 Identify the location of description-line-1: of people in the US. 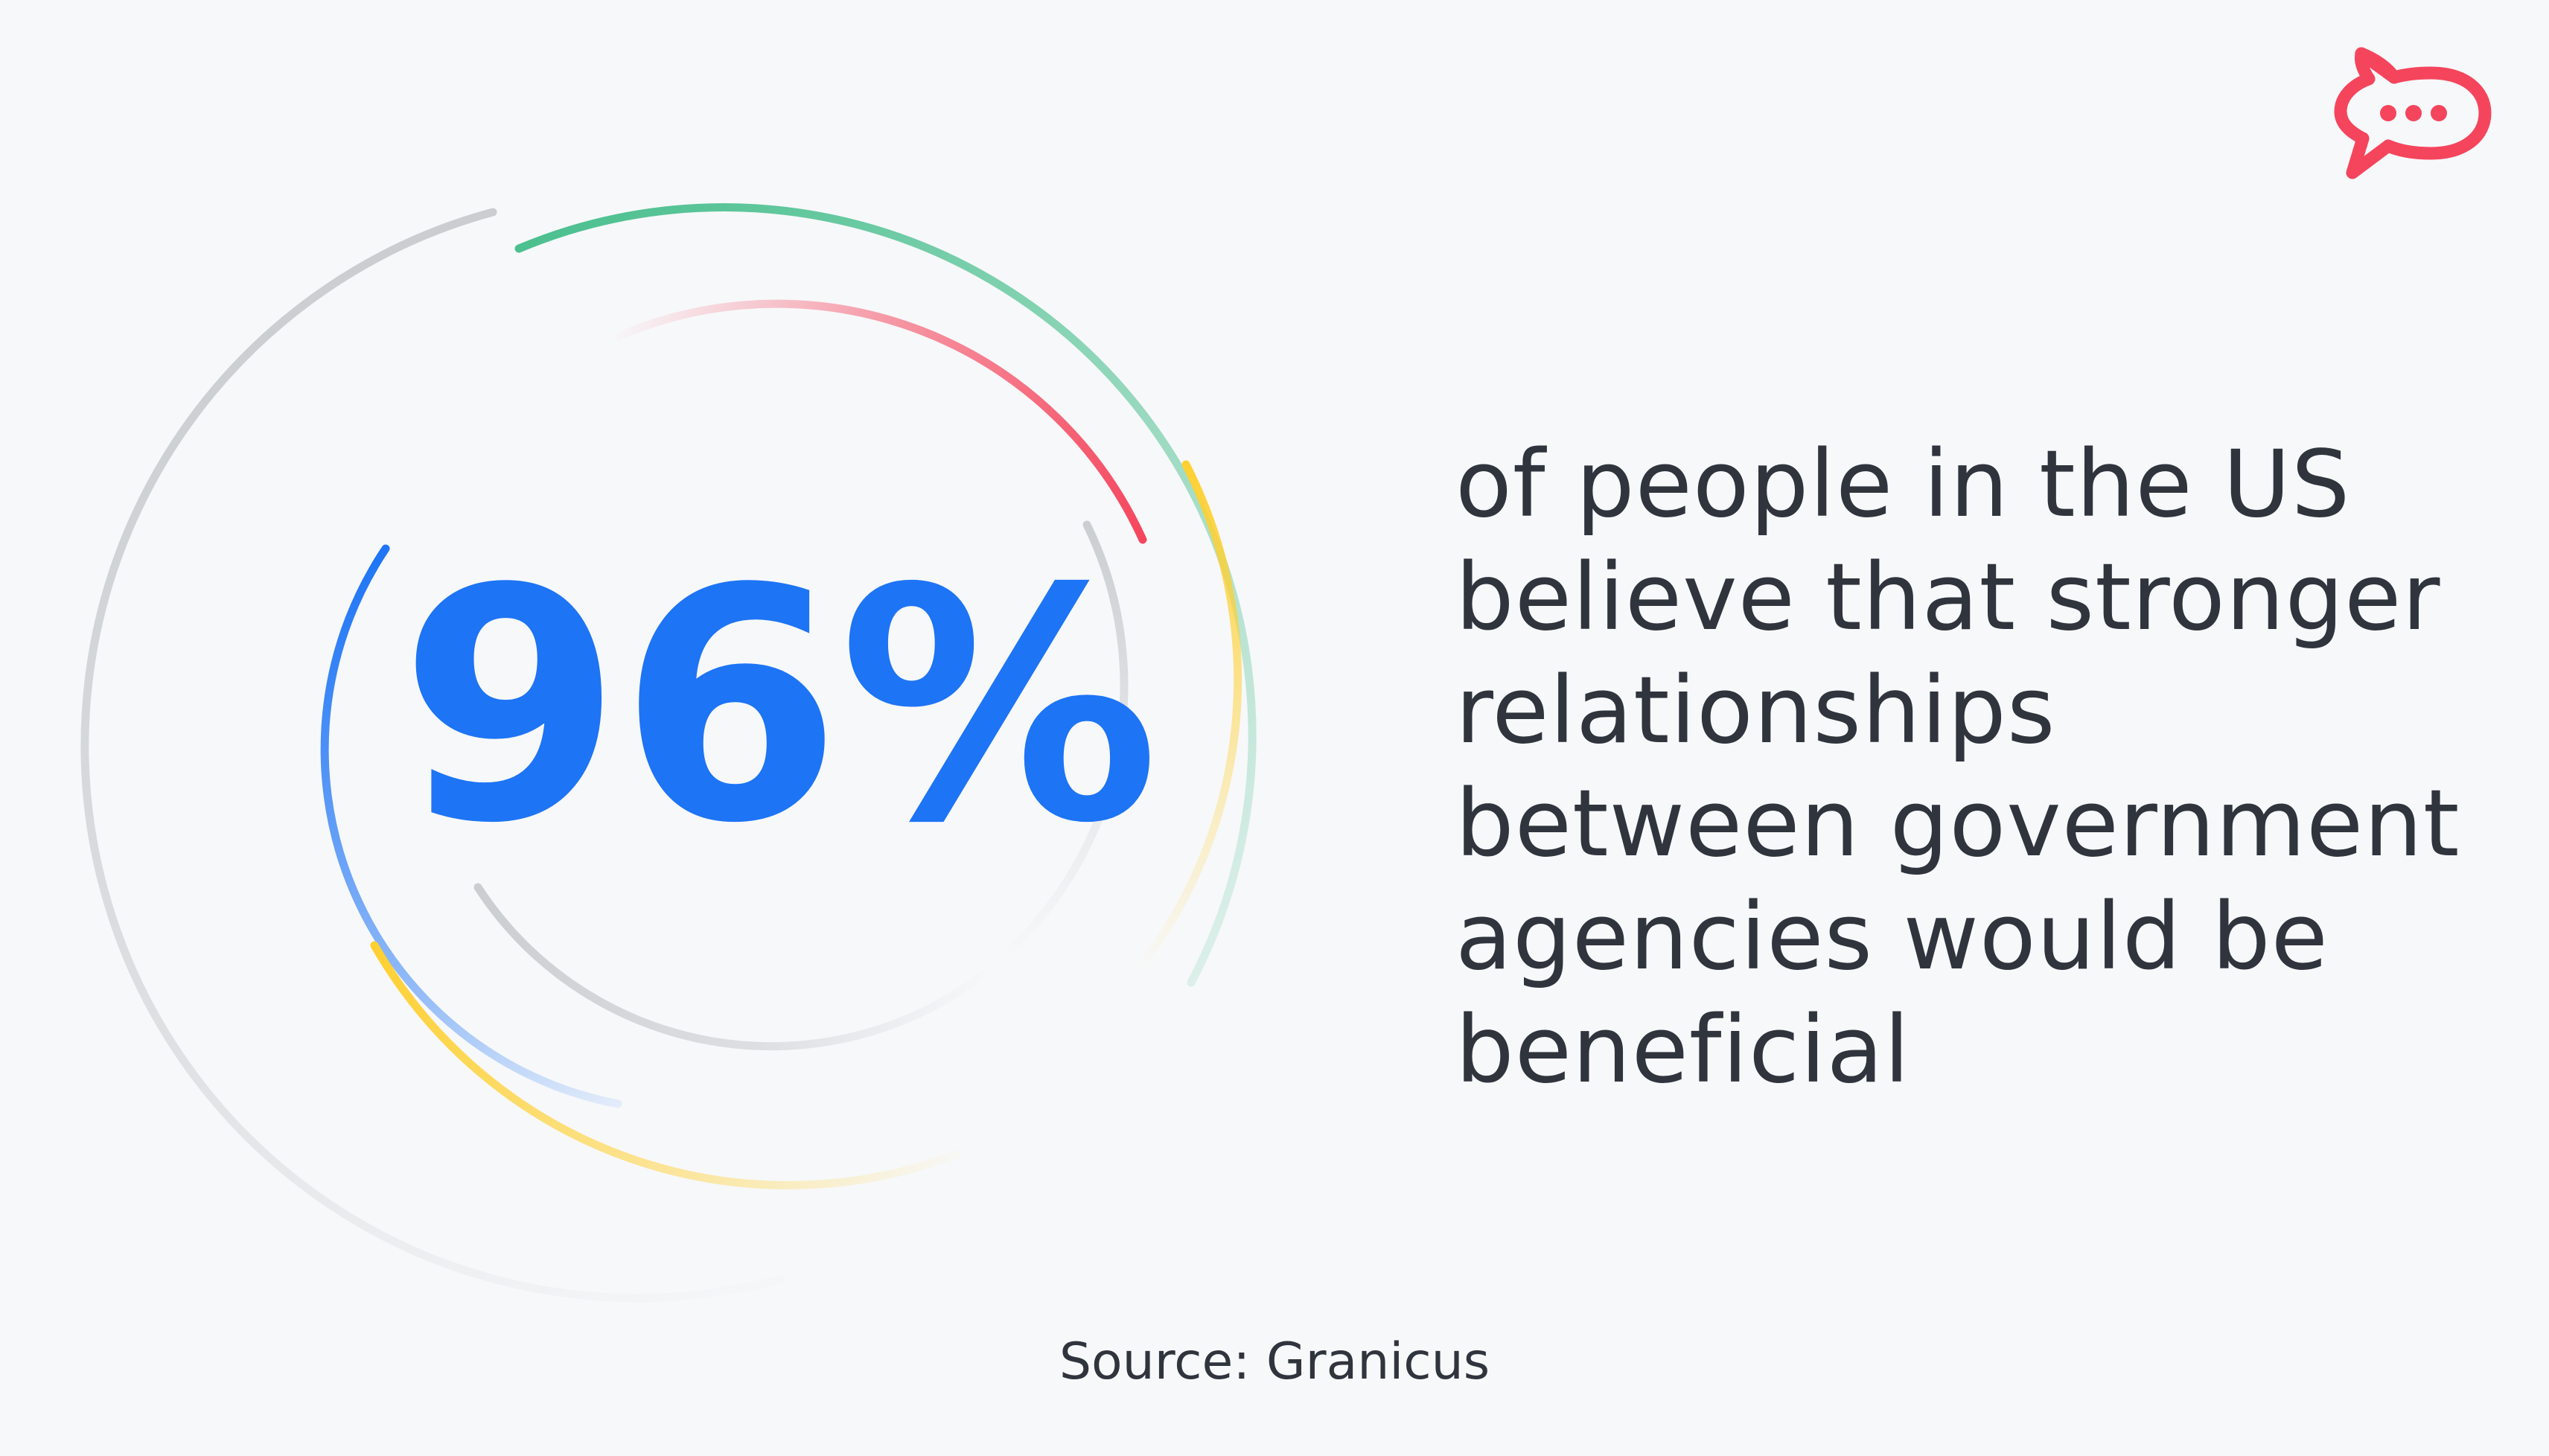
(1903, 484).